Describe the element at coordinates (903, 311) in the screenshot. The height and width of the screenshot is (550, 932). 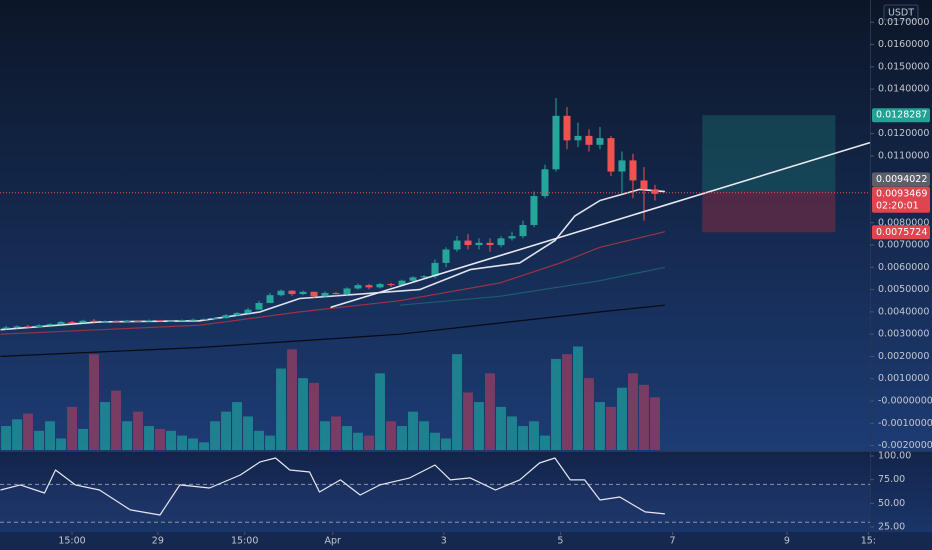
I see `y-tick-label: 0.0040000` at that location.